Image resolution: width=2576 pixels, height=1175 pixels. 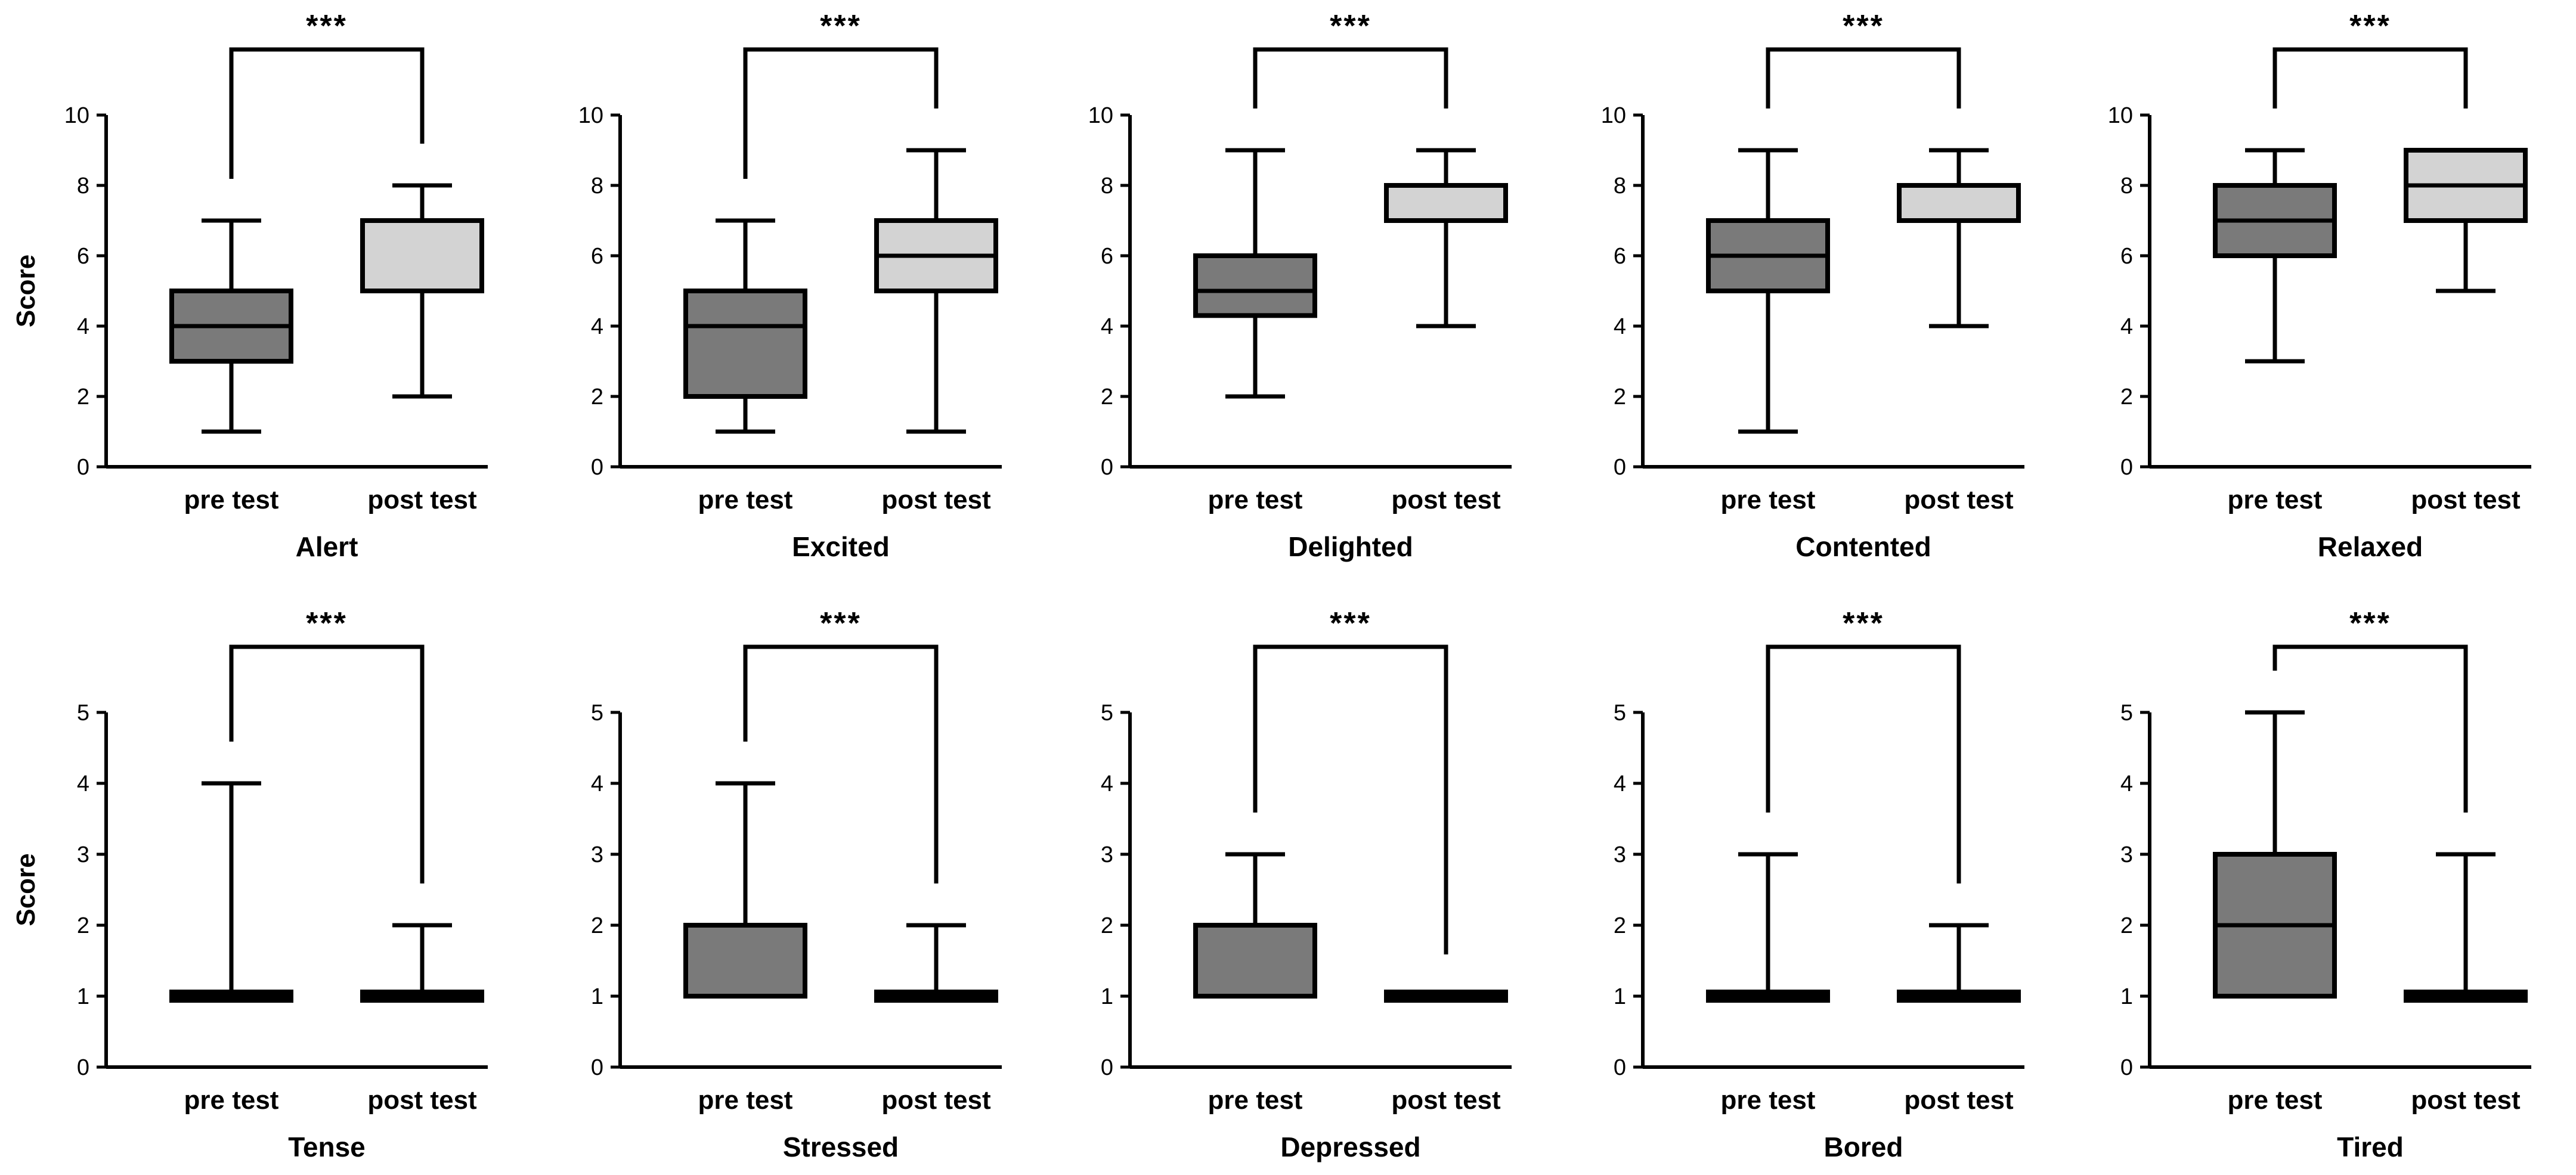 I want to click on chart-8-y-tick-label: 2, so click(x=1620, y=925).